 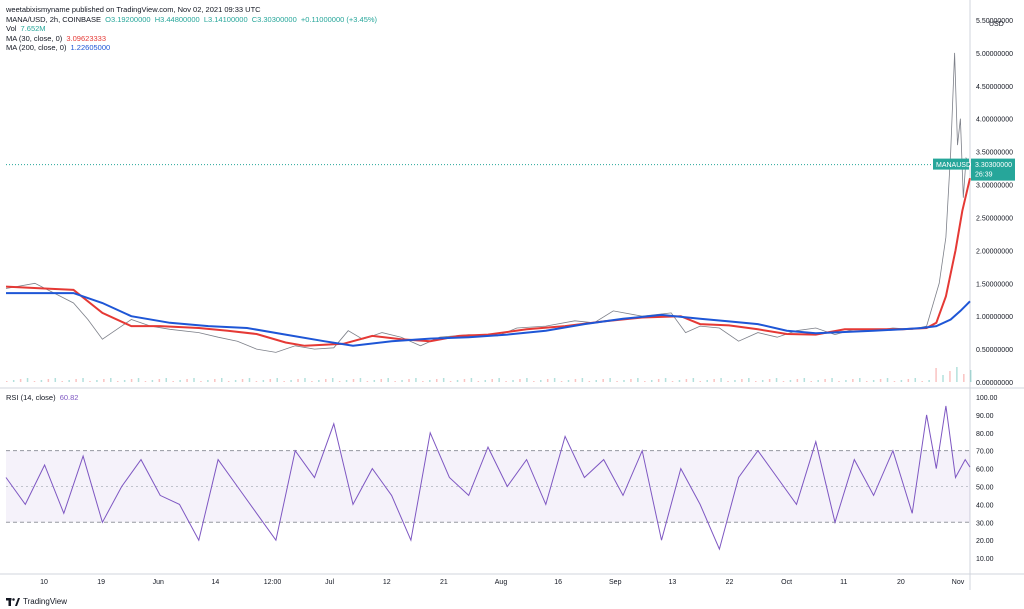 I want to click on symbol-label: MANA/USD, 2h, COINBASE, so click(x=54, y=19).